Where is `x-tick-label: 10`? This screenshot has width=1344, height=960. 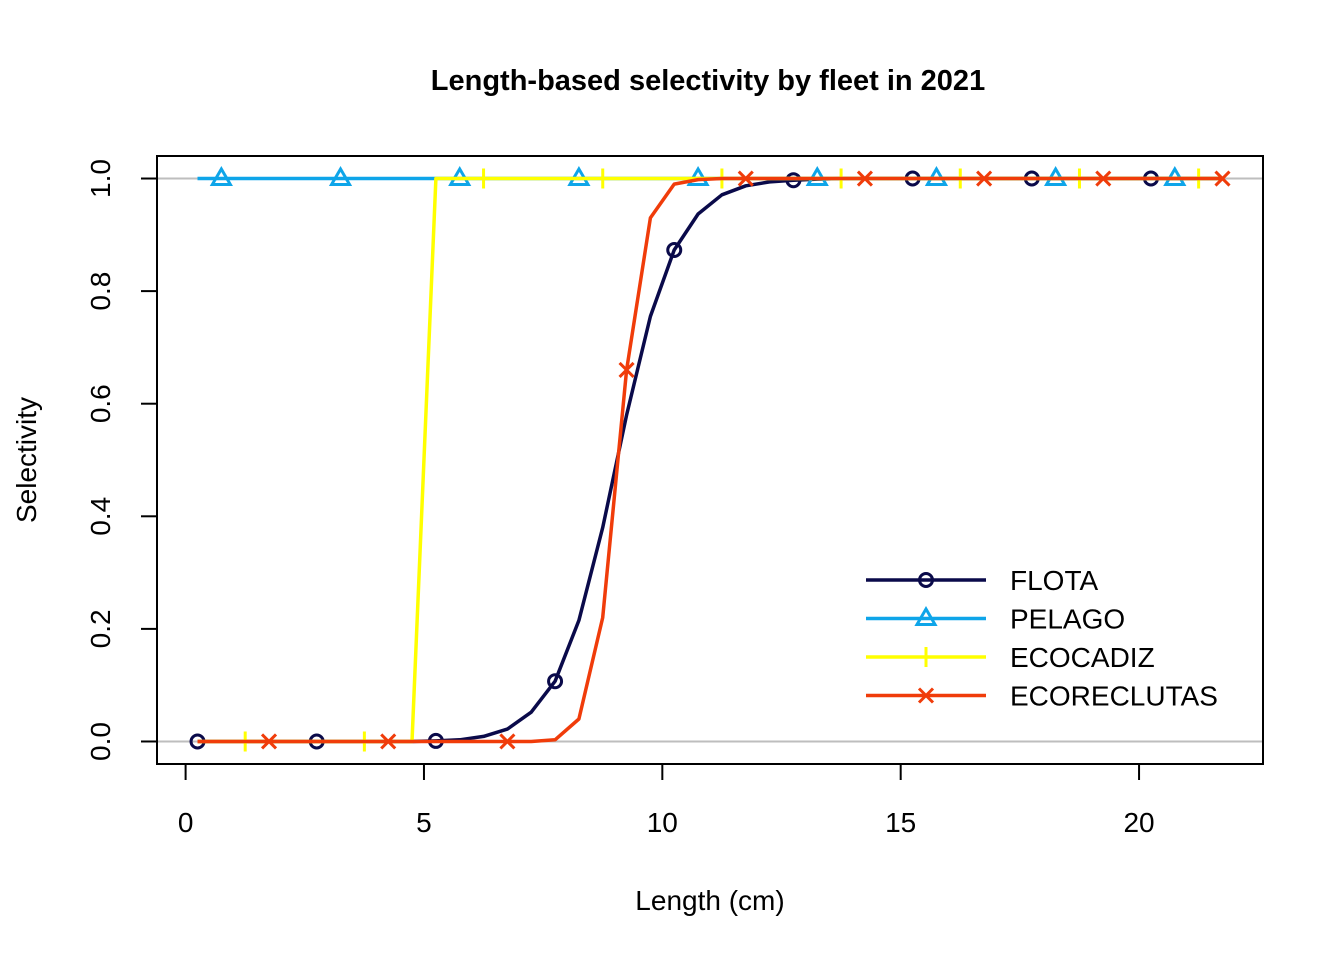
x-tick-label: 10 is located at coordinates (662, 822).